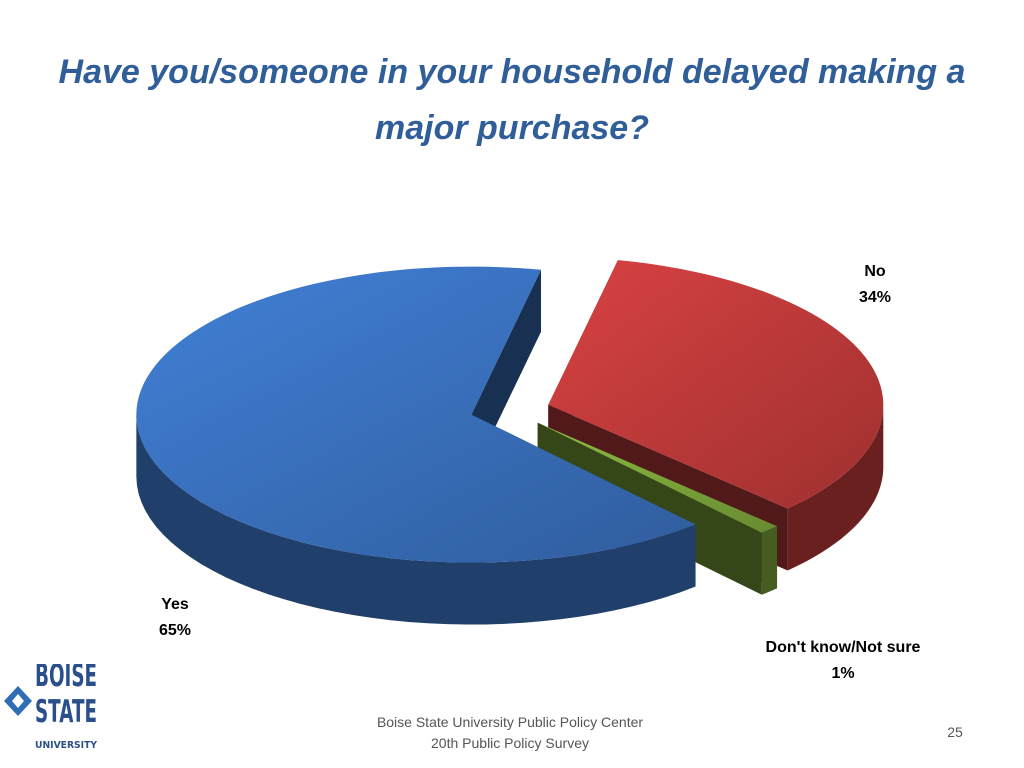 The width and height of the screenshot is (1024, 768). What do you see at coordinates (842, 673) in the screenshot?
I see `value-label: 1%` at bounding box center [842, 673].